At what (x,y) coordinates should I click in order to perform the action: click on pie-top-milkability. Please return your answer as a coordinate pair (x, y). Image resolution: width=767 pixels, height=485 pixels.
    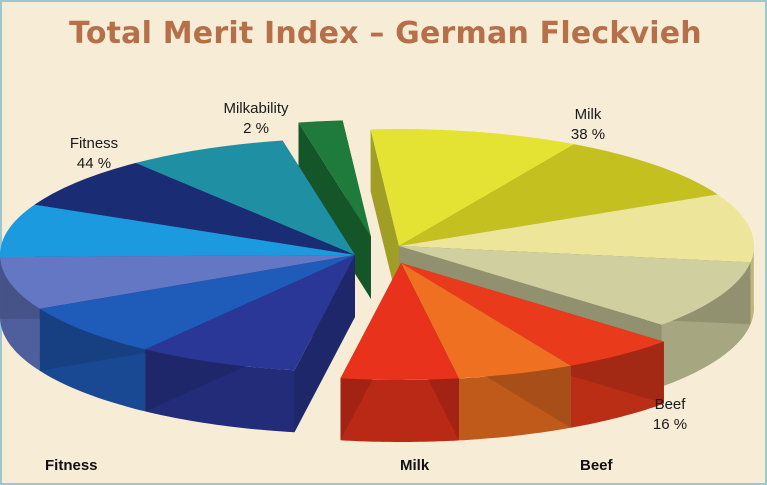
    Looking at the image, I should click on (334, 178).